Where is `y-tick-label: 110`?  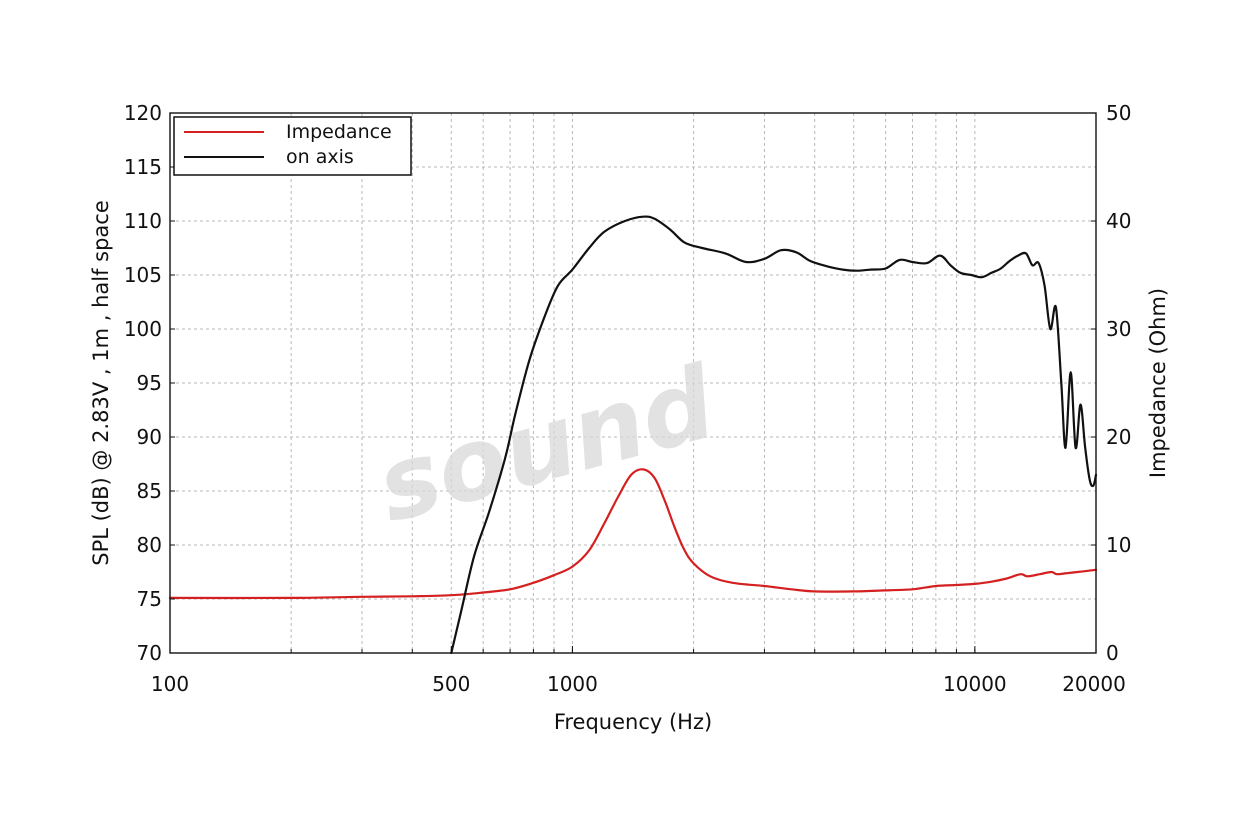 y-tick-label: 110 is located at coordinates (143, 221).